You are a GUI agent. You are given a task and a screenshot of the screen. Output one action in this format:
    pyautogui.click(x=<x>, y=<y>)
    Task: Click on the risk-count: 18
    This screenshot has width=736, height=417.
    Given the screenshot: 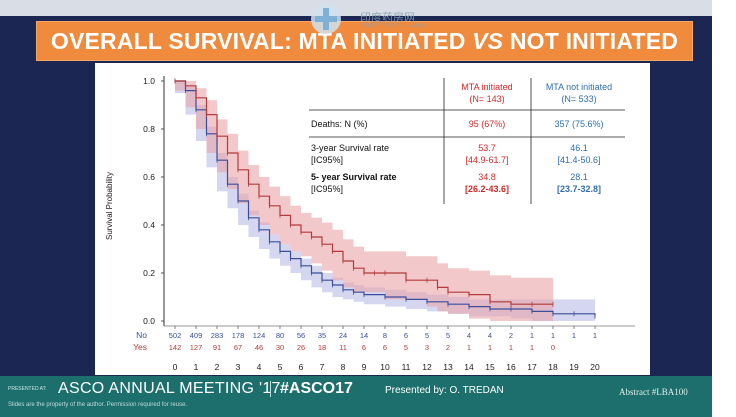 What is the action you would take?
    pyautogui.click(x=322, y=347)
    